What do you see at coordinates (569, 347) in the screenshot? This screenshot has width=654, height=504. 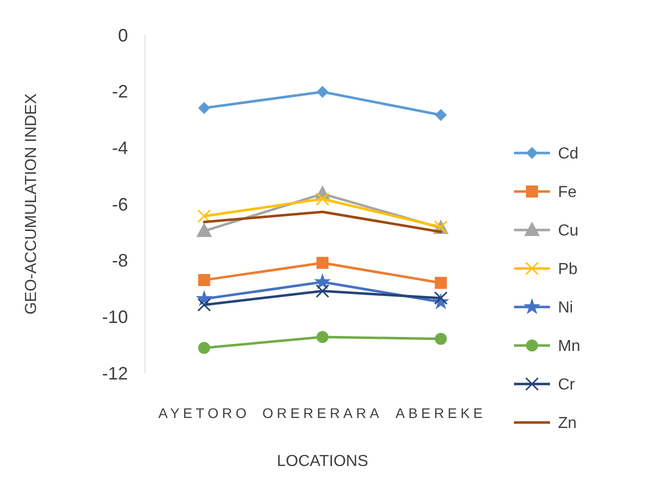 I see `legend-label: Mn` at bounding box center [569, 347].